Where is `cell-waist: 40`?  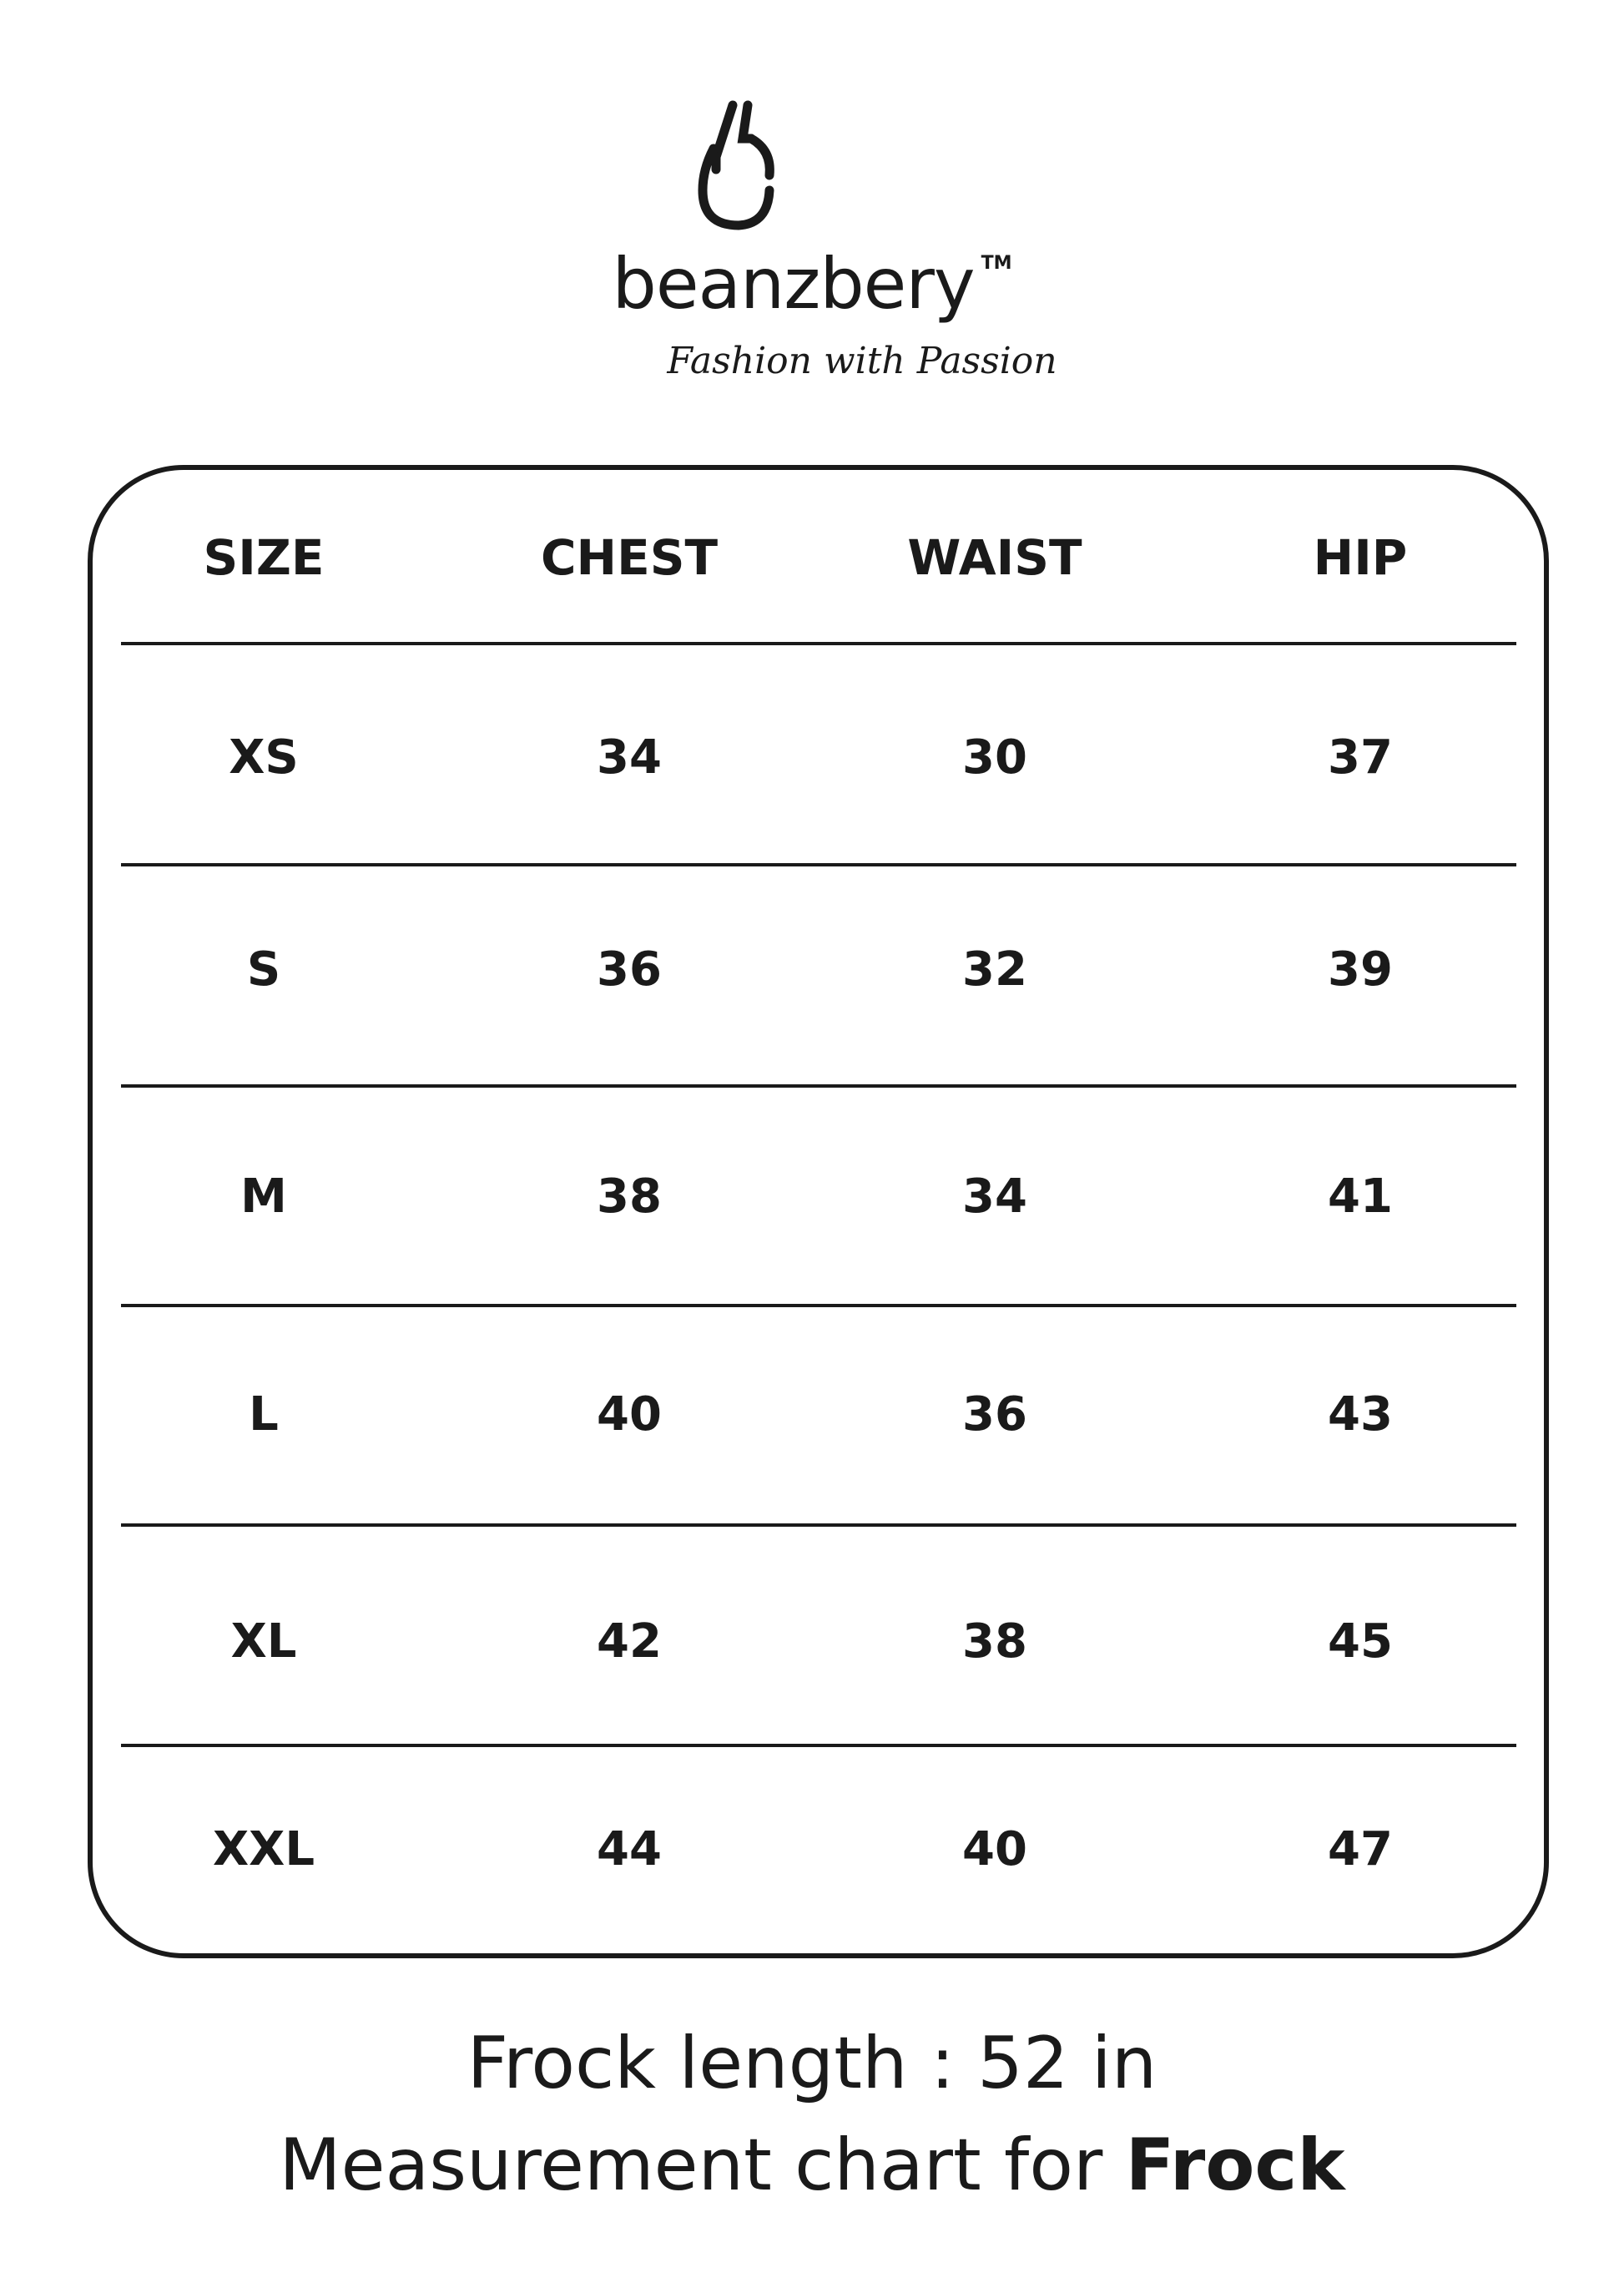 cell-waist: 40 is located at coordinates (995, 1849).